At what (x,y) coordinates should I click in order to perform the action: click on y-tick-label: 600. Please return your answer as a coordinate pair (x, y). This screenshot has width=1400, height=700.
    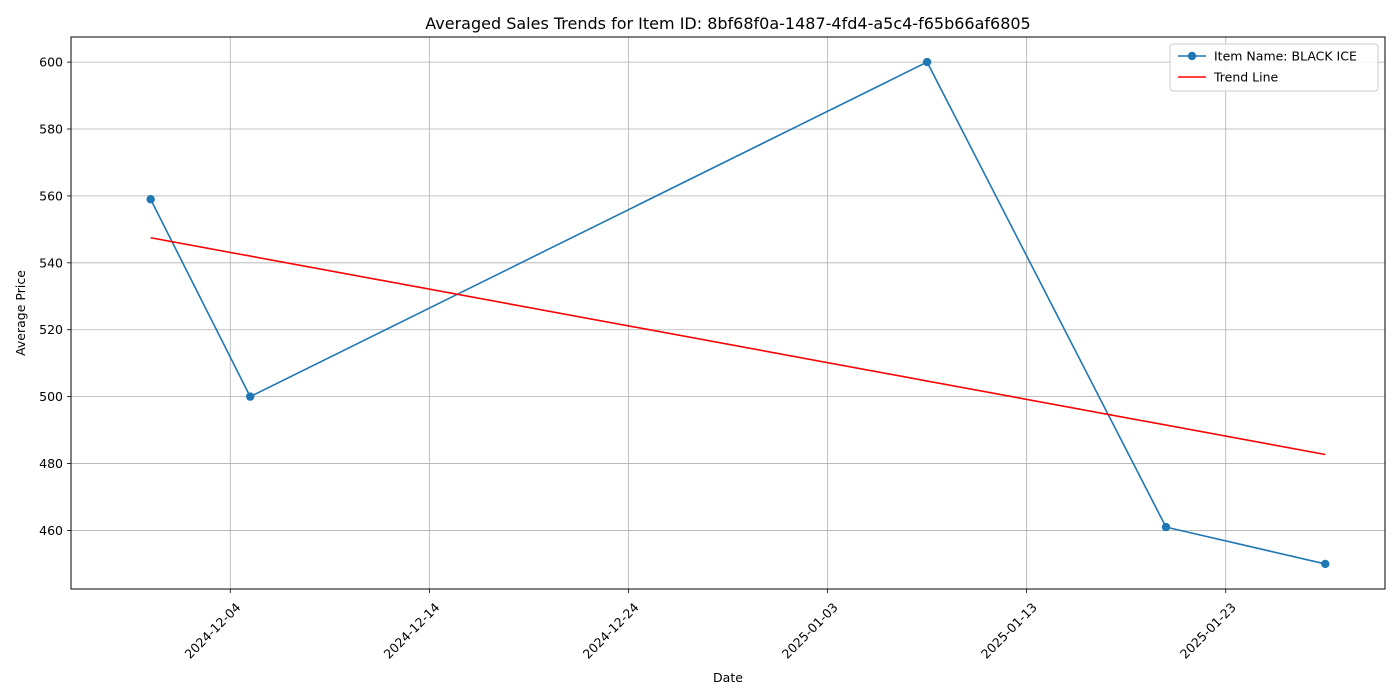
    Looking at the image, I should click on (51, 62).